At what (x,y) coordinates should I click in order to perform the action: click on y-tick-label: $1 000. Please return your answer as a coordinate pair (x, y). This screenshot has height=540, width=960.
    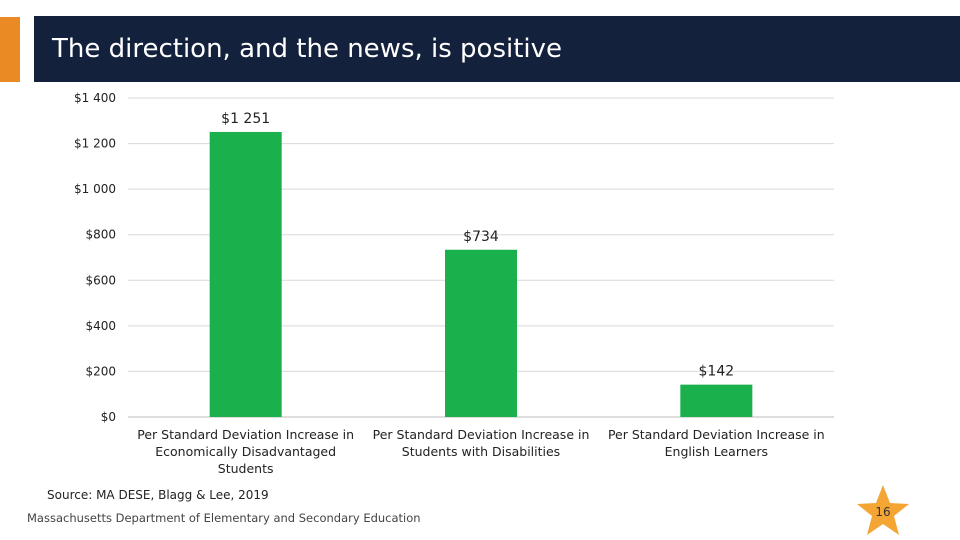
    Looking at the image, I should click on (95, 189).